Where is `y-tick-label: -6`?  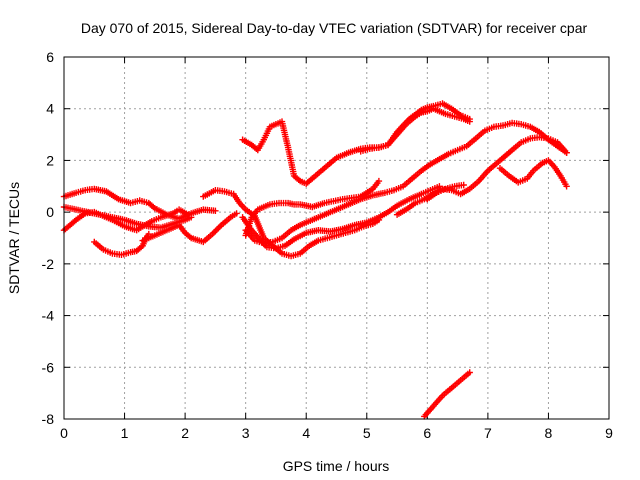
y-tick-label: -6 is located at coordinates (48, 367).